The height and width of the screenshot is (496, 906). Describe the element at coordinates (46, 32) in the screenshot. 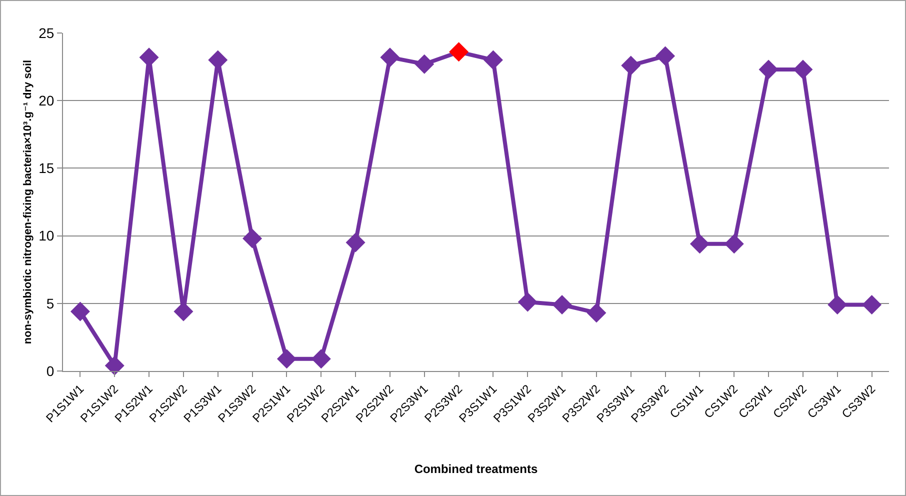

I see `y-tick-label: 25` at that location.